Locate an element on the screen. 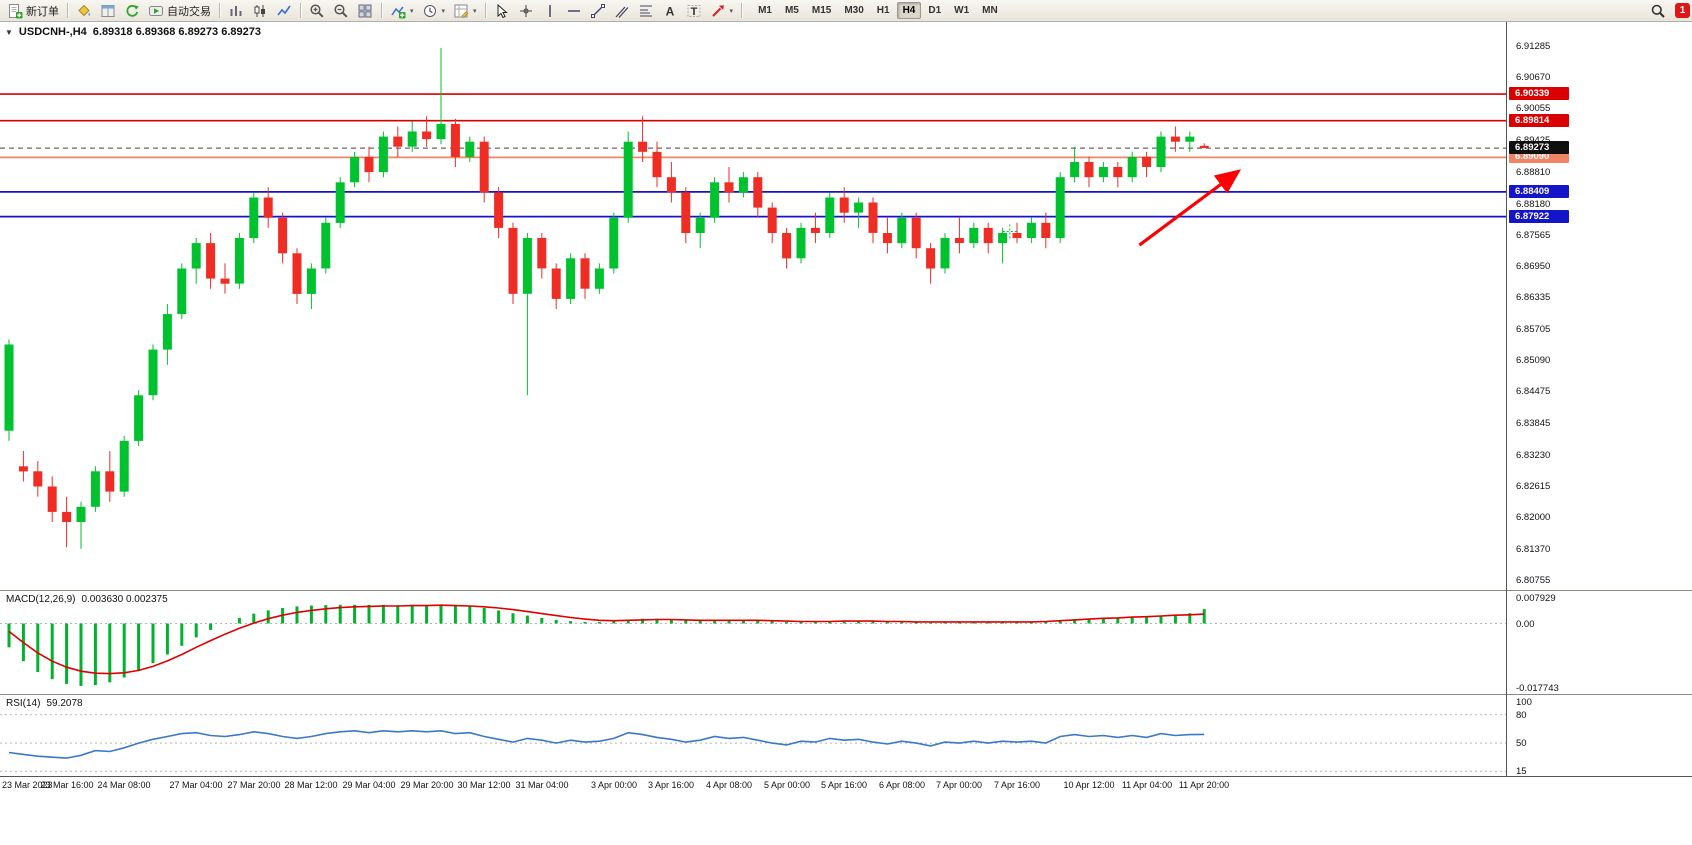  horizontal-line-button is located at coordinates (574, 10).